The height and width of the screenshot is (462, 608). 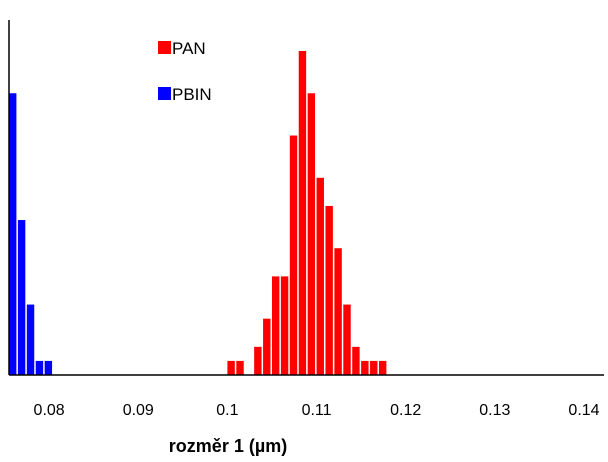 I want to click on legend-label-pan: PAN, so click(x=189, y=48).